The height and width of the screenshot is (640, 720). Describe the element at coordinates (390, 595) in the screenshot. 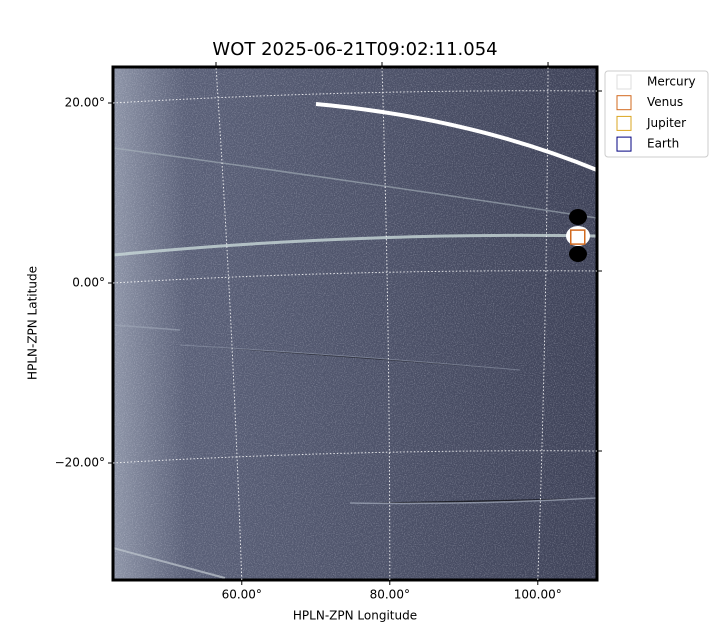

I see `x-tick-label: 80.00°` at that location.